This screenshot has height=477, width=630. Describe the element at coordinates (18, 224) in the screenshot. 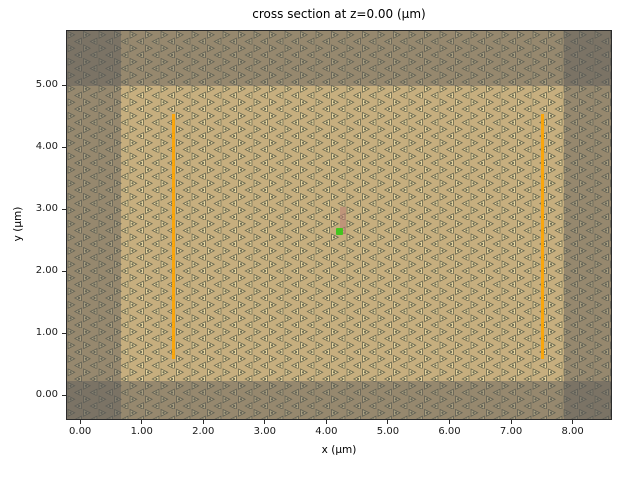

I see `y-axis-label: y (μm)` at that location.